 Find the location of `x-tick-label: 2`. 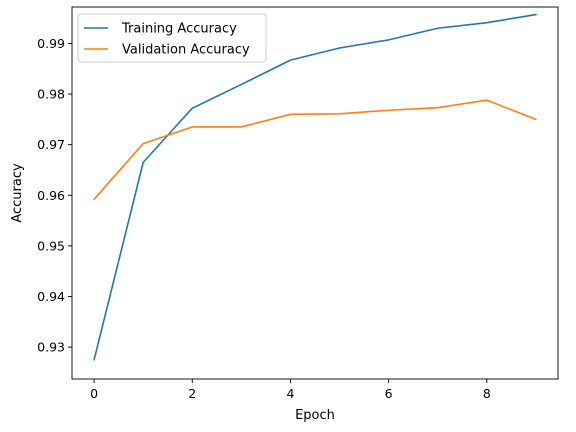

x-tick-label: 2 is located at coordinates (192, 393).